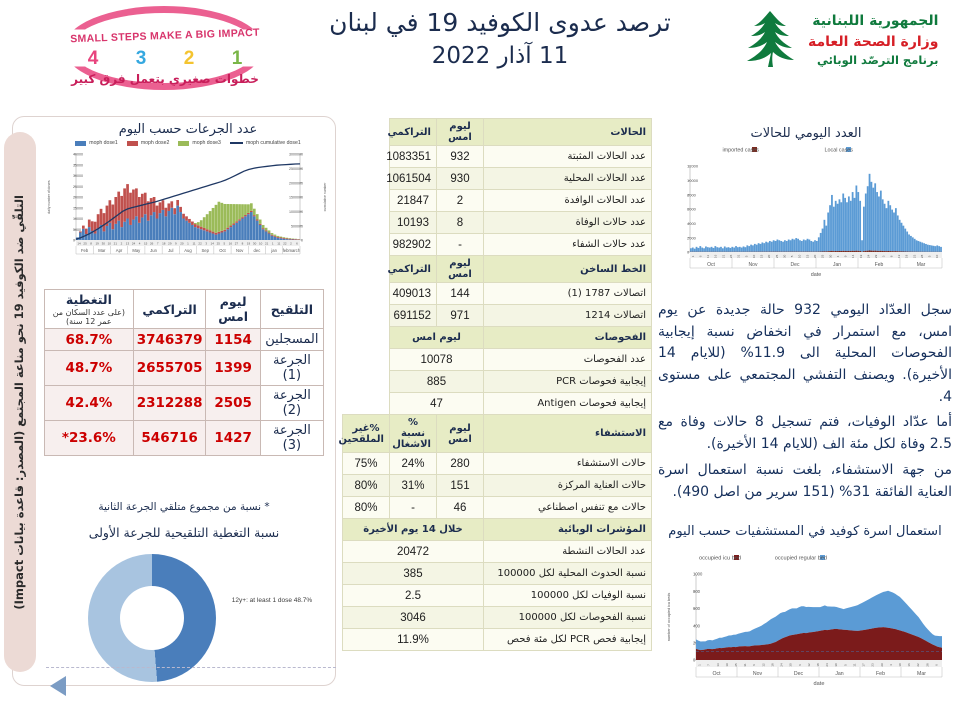 This screenshot has height=720, width=960. I want to click on table-row: نسبة الحدوث المحلية لكل 100000 385, so click(497, 573).